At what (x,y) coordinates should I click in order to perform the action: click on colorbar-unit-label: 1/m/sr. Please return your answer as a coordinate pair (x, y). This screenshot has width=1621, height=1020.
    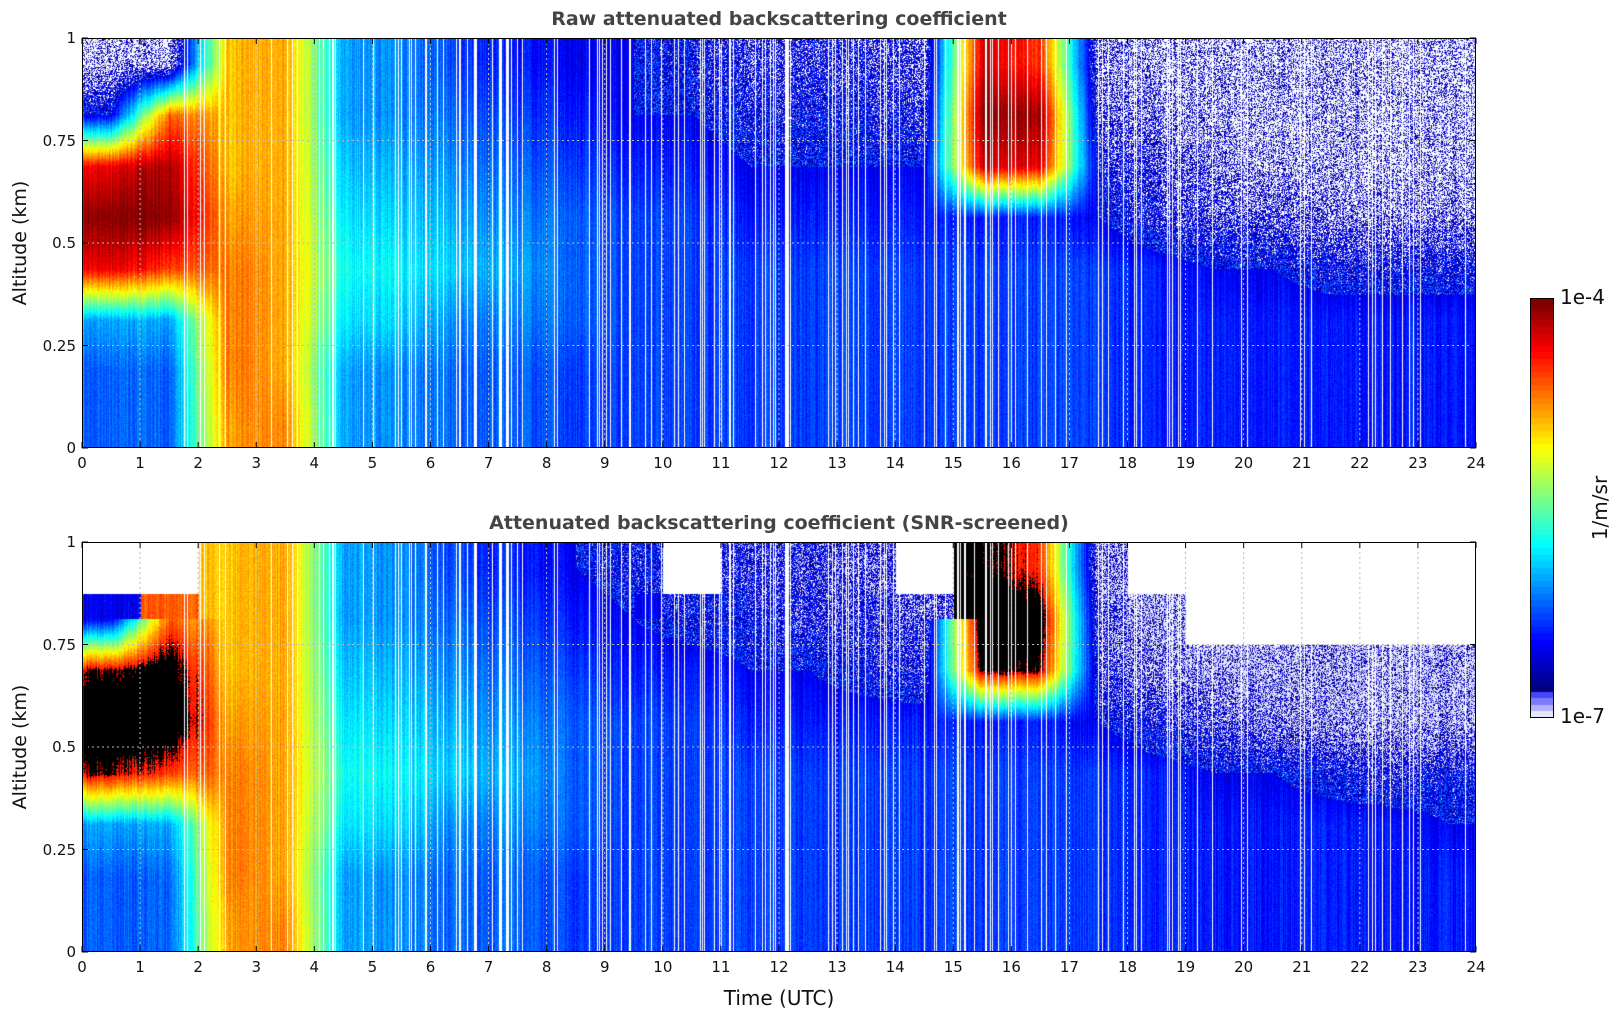
    Looking at the image, I should click on (1600, 508).